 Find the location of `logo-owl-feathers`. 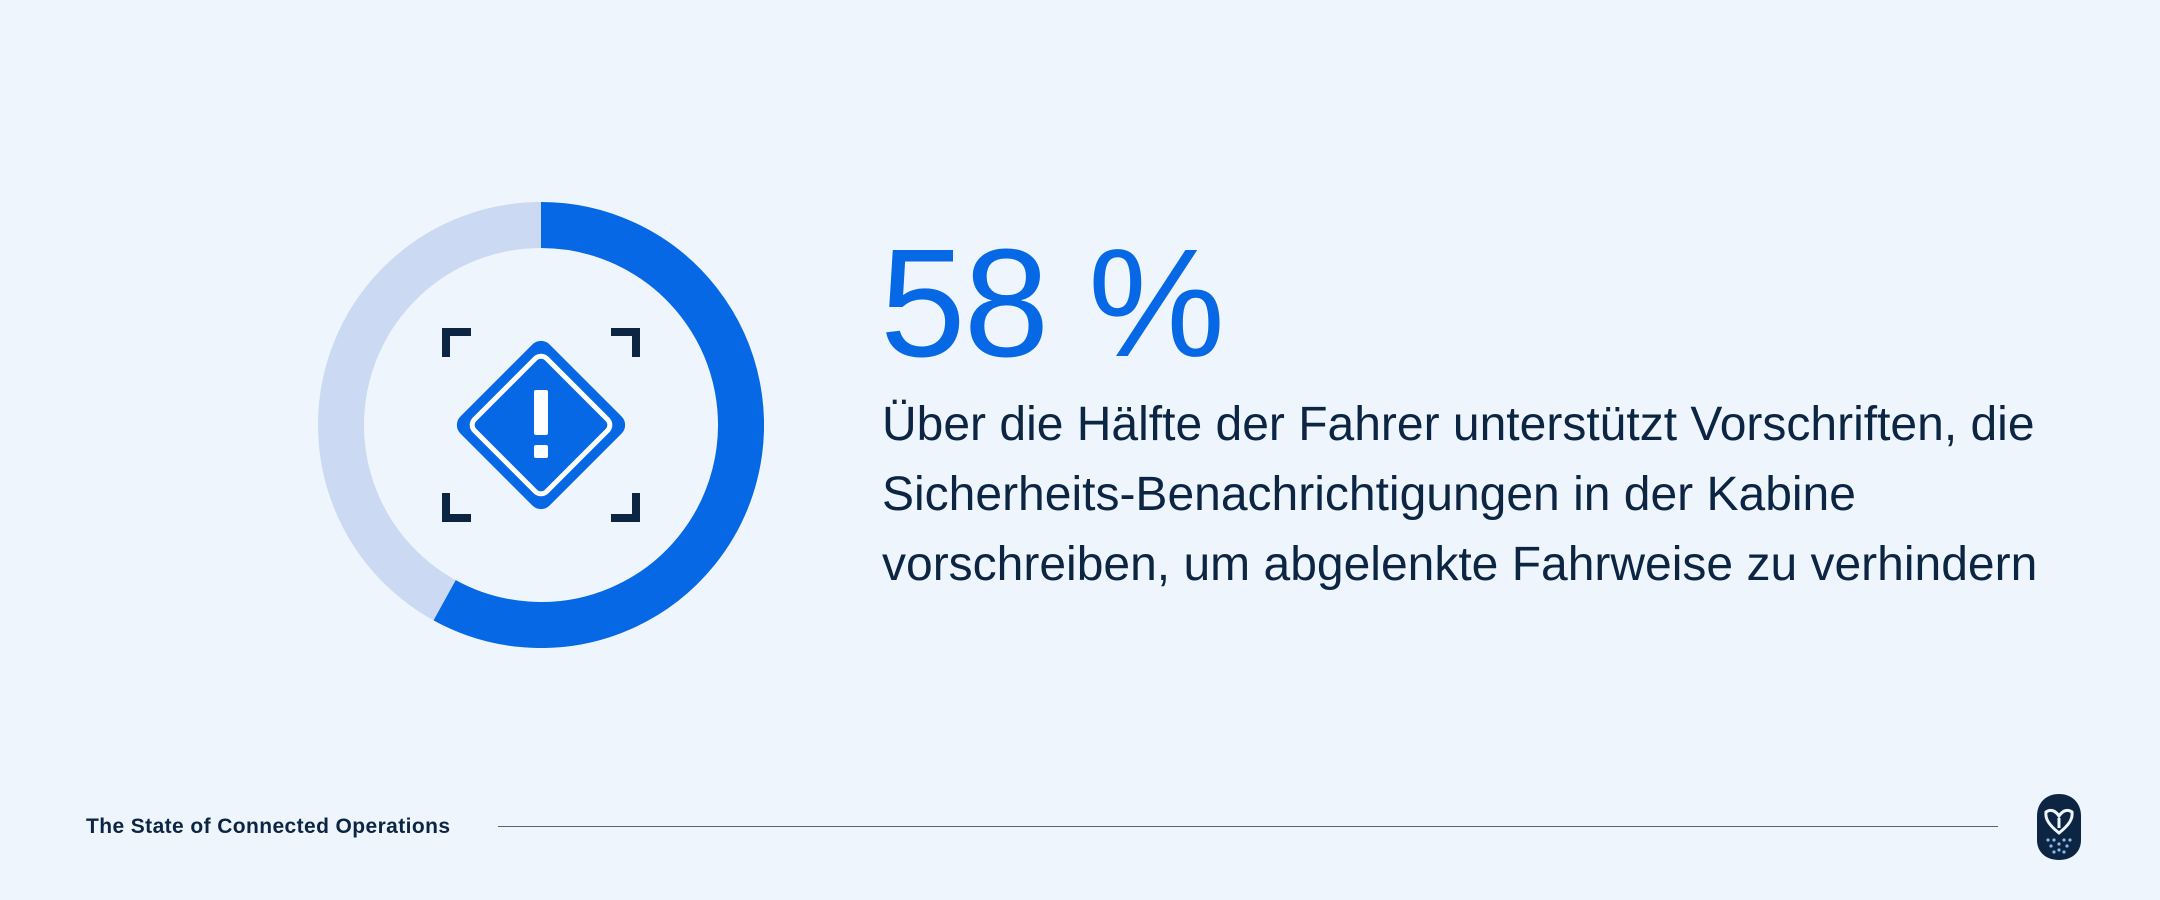

logo-owl-feathers is located at coordinates (2059, 846).